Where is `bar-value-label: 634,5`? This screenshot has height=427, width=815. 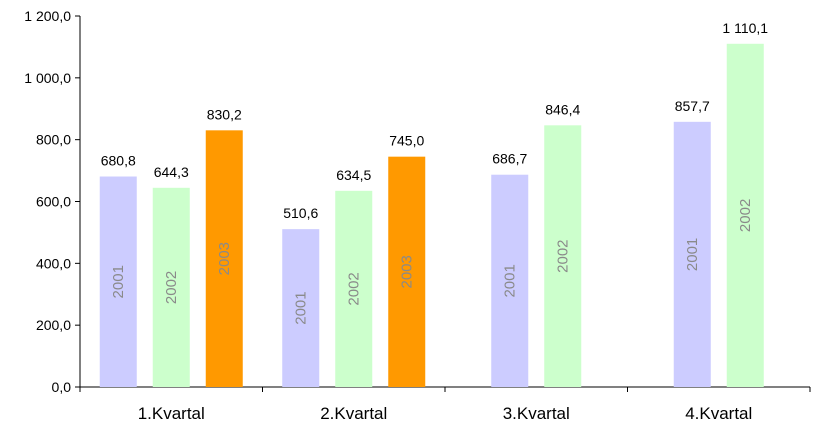
bar-value-label: 634,5 is located at coordinates (353, 175).